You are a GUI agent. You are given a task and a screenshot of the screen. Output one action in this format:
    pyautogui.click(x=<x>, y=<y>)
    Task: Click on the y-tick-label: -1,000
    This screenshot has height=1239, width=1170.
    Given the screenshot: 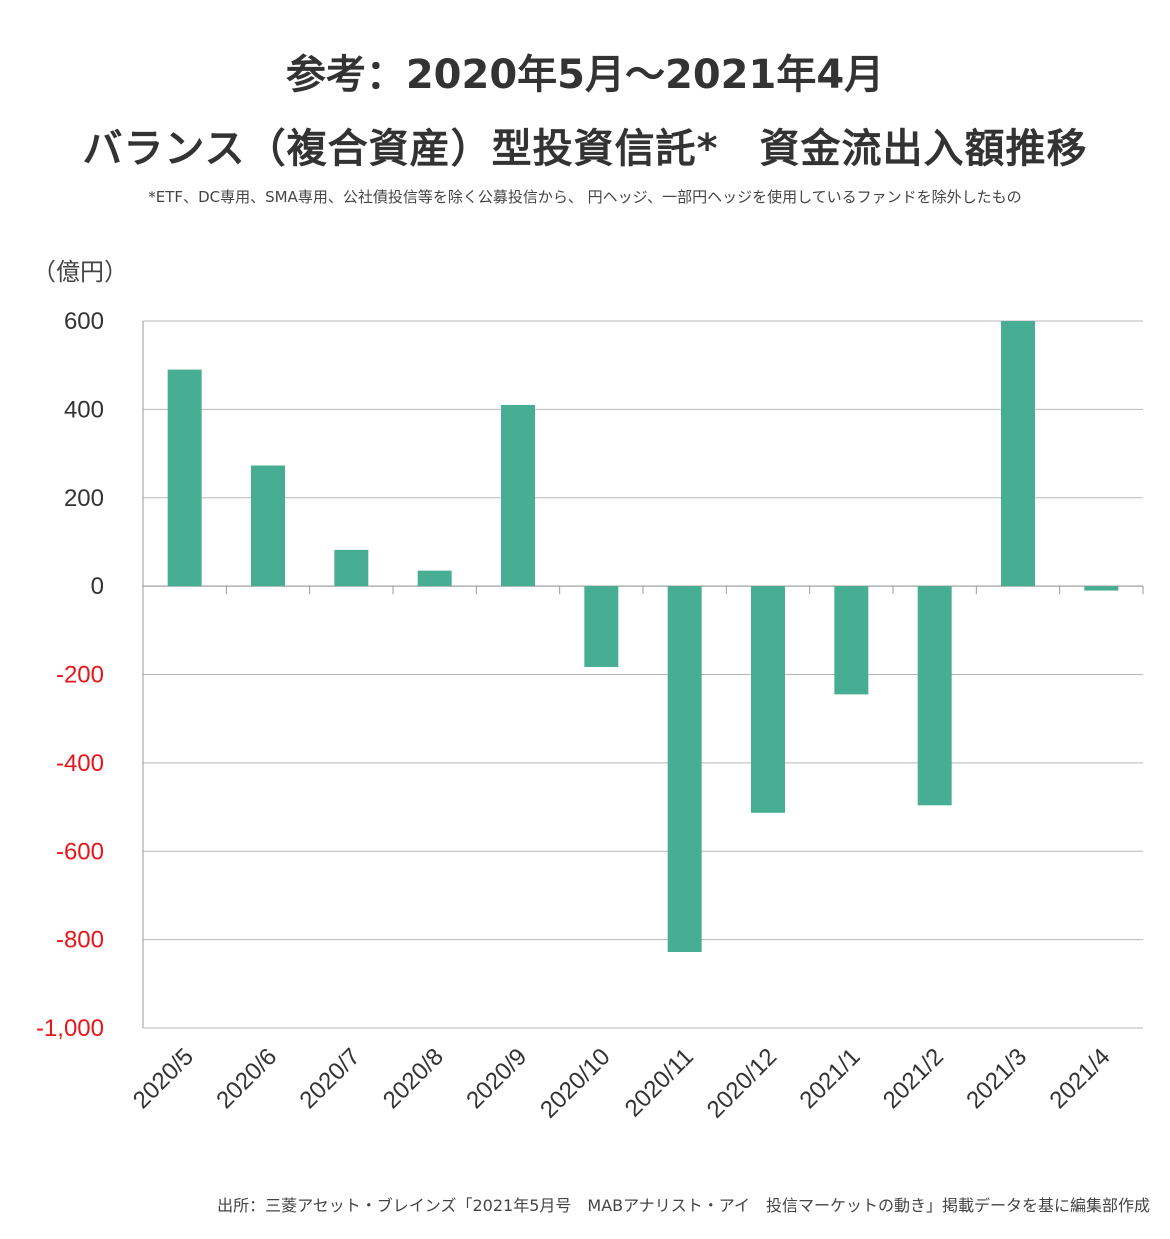 What is the action you would take?
    pyautogui.click(x=70, y=1028)
    